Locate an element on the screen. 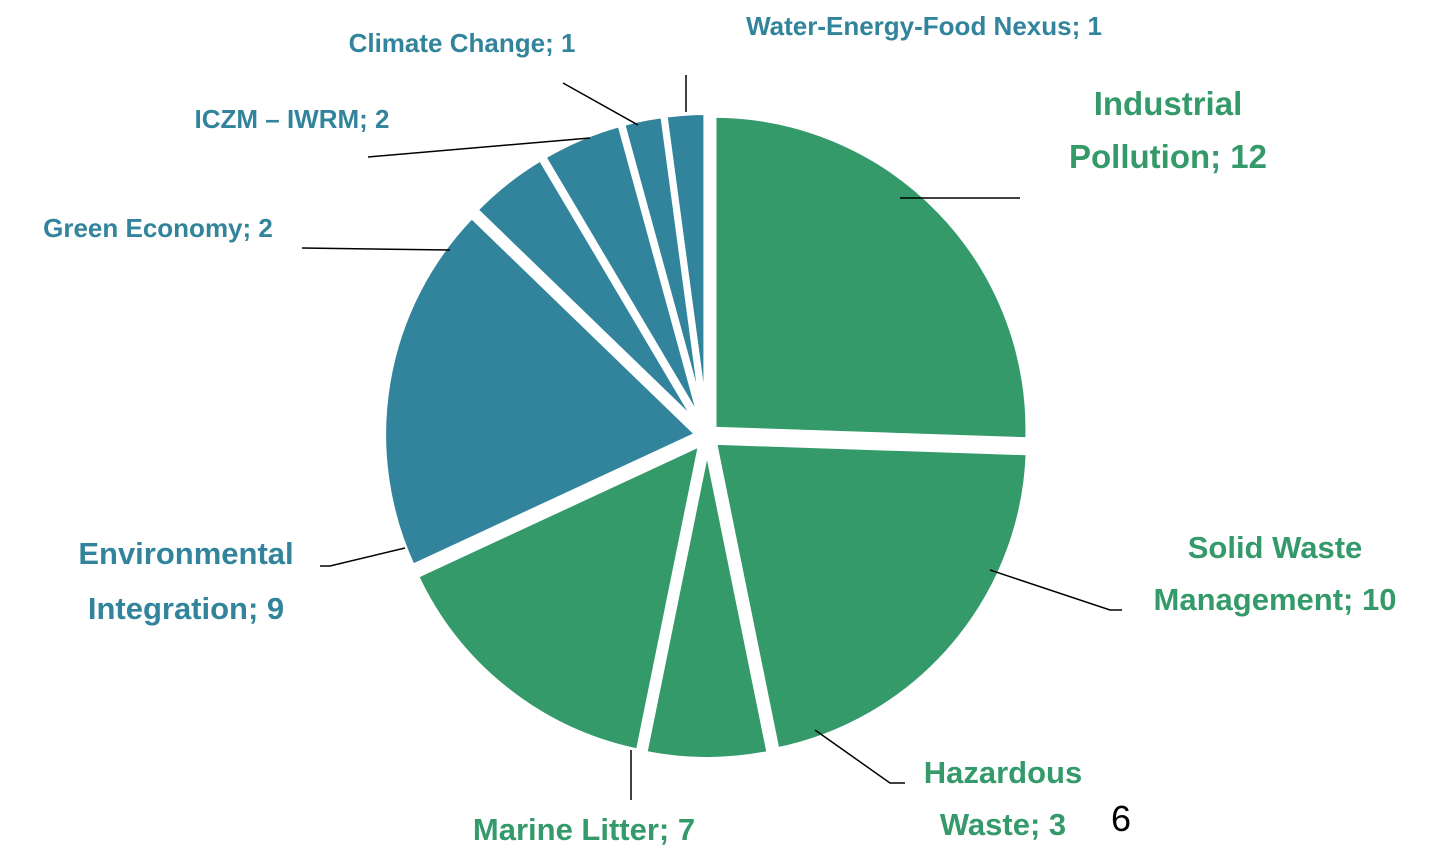 This screenshot has width=1439, height=846. slice-label-solid-waste-management: Solid Waste Management; 10 is located at coordinates (1275, 573).